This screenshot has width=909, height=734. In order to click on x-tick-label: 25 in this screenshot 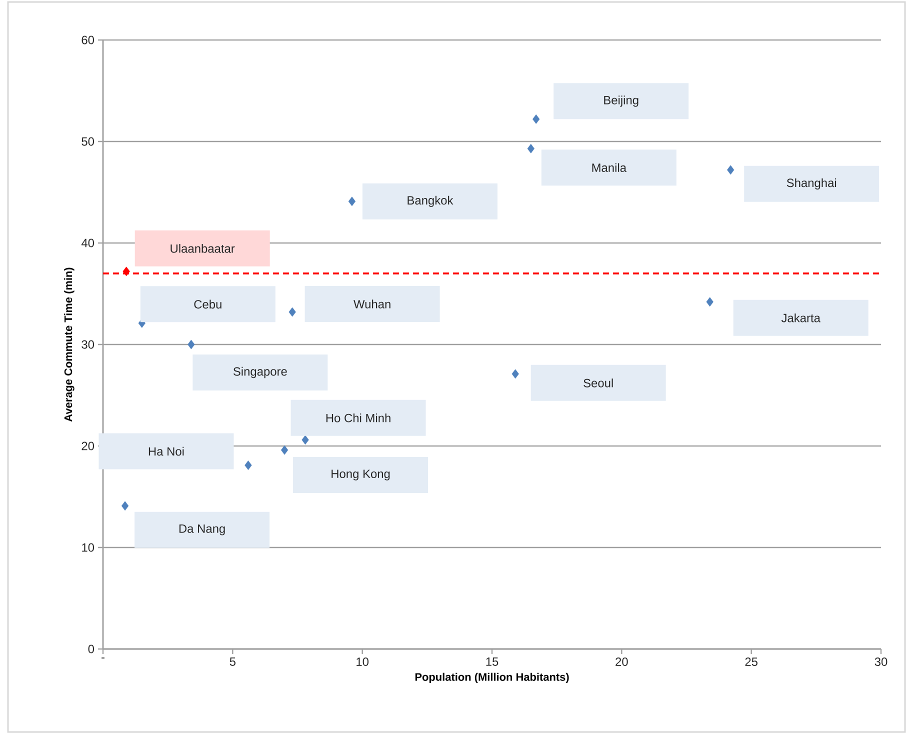, I will do `click(751, 662)`.